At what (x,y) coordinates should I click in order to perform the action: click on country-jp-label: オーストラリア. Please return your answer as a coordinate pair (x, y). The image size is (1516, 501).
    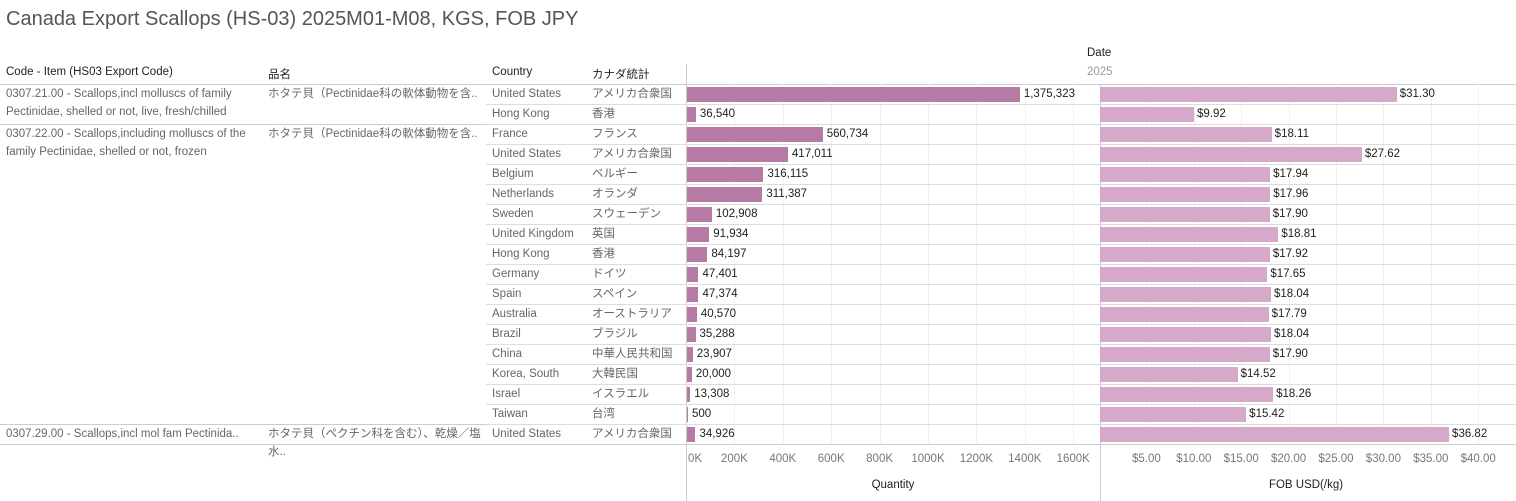
    Looking at the image, I should click on (632, 314).